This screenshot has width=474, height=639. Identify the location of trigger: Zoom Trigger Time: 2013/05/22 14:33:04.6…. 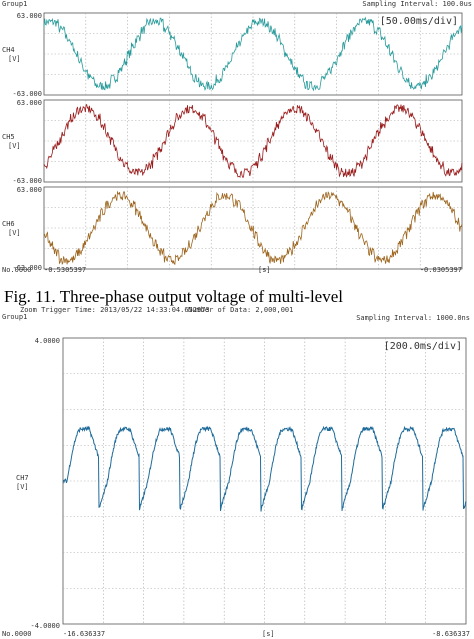
(115, 310).